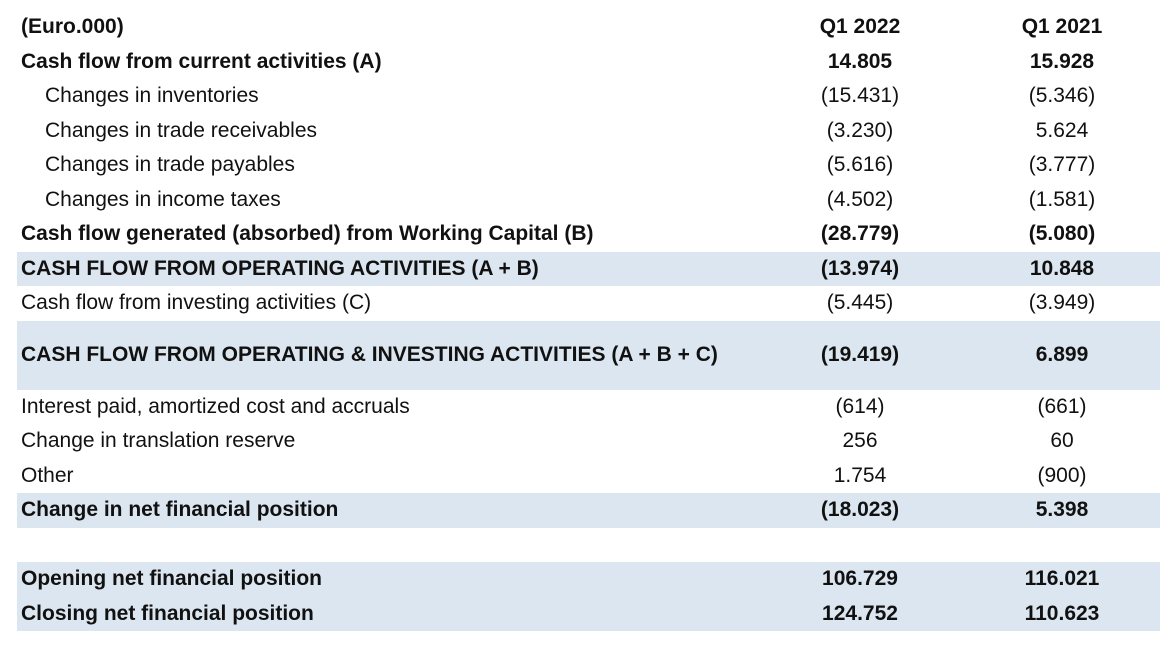  What do you see at coordinates (860, 234) in the screenshot?
I see `q1-2022-value: (28.779)` at bounding box center [860, 234].